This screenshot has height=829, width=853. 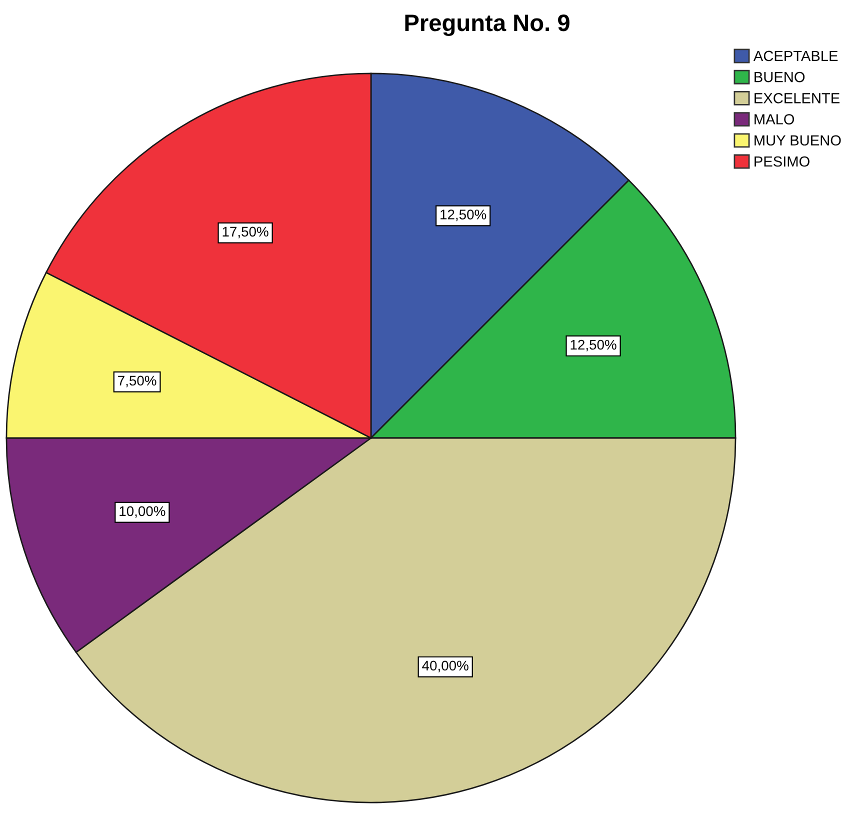 I want to click on legend-label: BUENO, so click(x=779, y=77).